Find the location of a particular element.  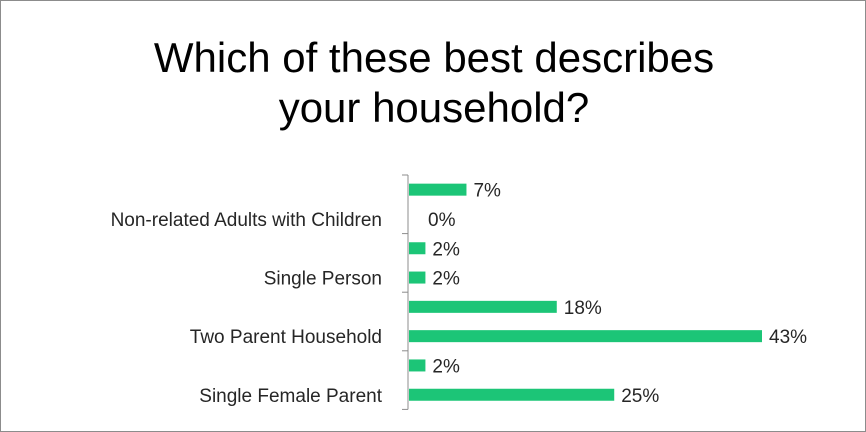

category-label: Single Female Parent is located at coordinates (290, 396).